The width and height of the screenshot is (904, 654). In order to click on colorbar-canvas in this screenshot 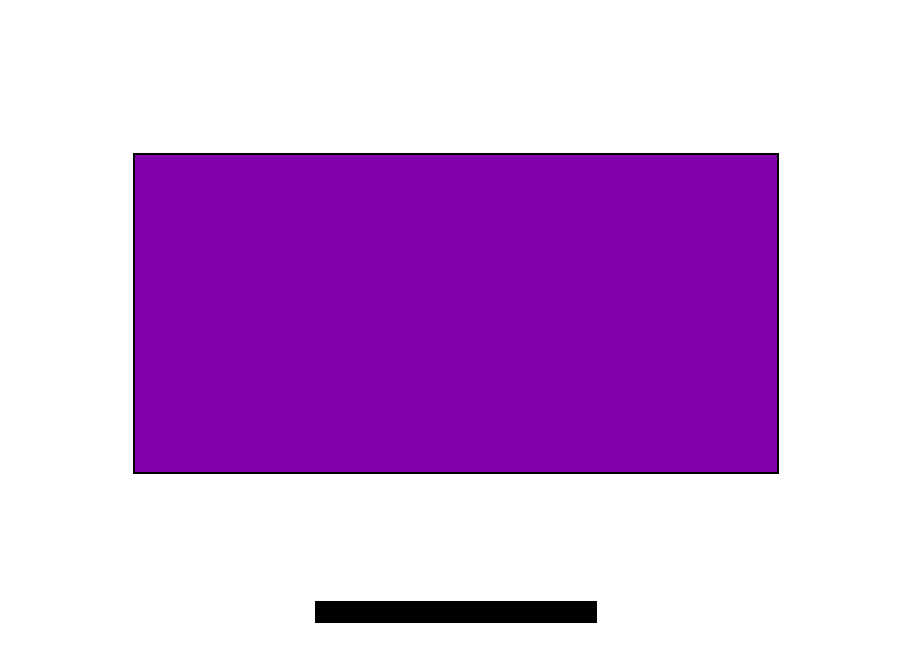, I will do `click(456, 612)`.